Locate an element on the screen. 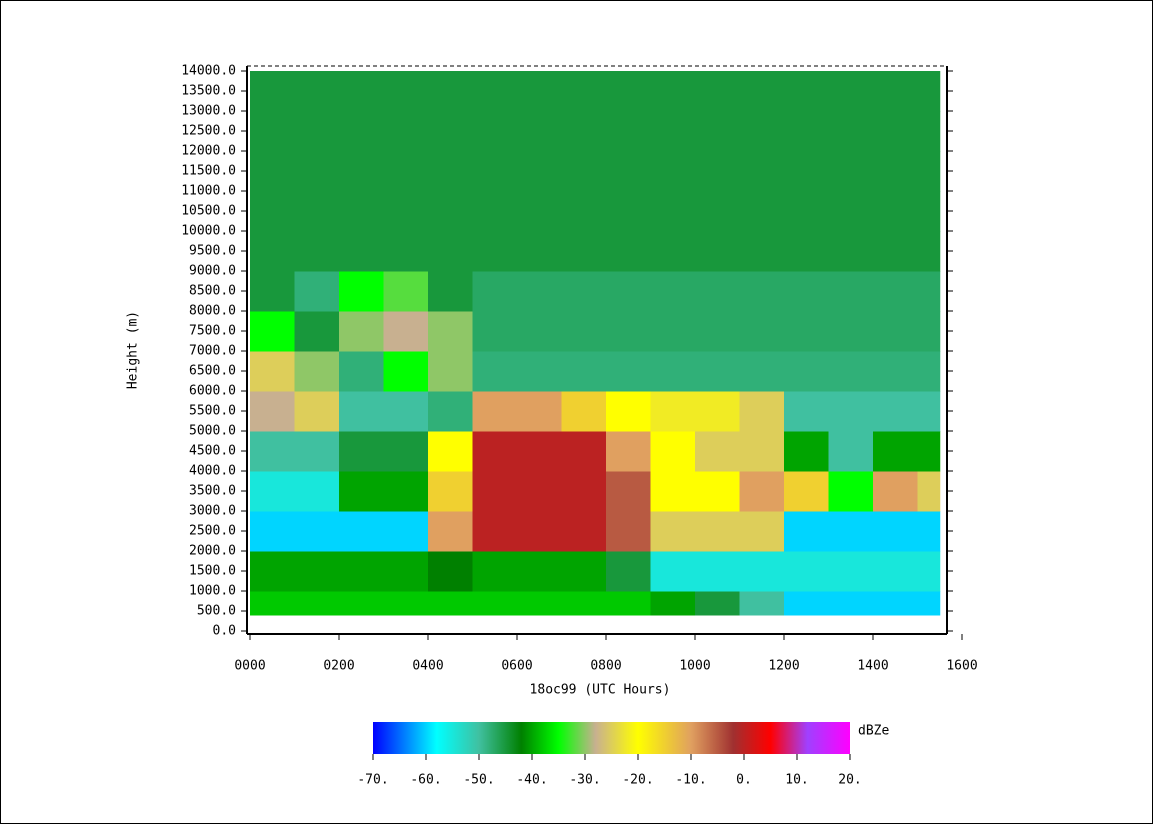  y-tick-label: 12000.0 is located at coordinates (208, 151).